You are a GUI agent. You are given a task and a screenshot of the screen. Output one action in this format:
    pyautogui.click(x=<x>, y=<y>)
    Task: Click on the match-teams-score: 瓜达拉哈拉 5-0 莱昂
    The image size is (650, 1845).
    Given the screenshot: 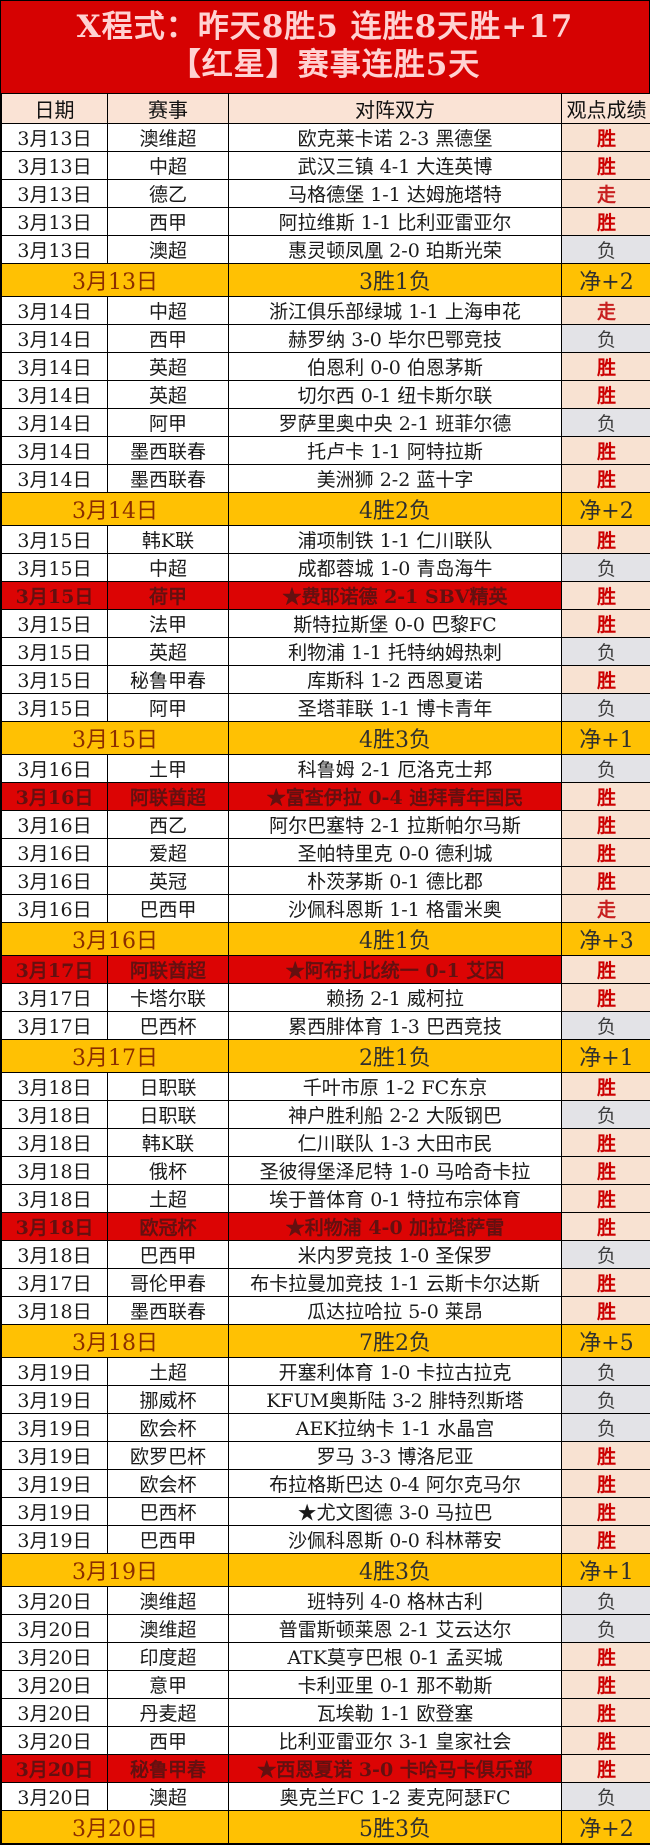 What is the action you would take?
    pyautogui.click(x=395, y=1311)
    